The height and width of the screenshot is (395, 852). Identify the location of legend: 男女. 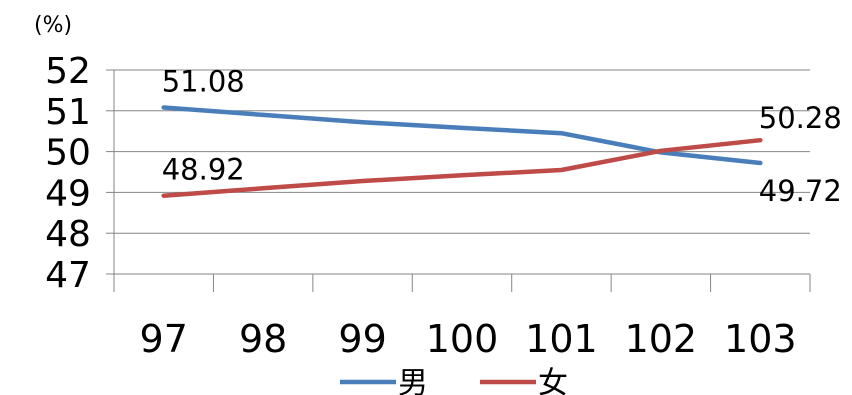
(454, 380).